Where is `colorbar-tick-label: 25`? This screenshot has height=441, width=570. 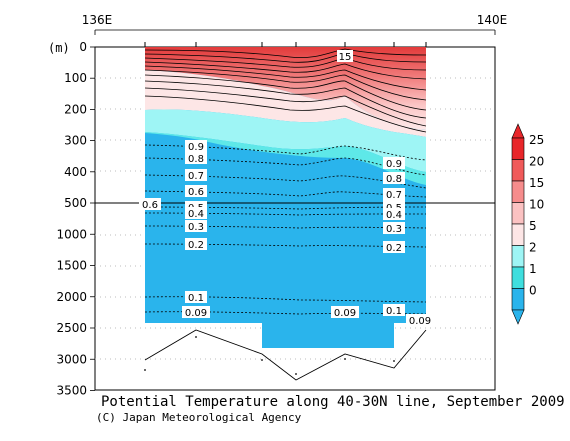
colorbar-tick-label: 25 is located at coordinates (536, 140).